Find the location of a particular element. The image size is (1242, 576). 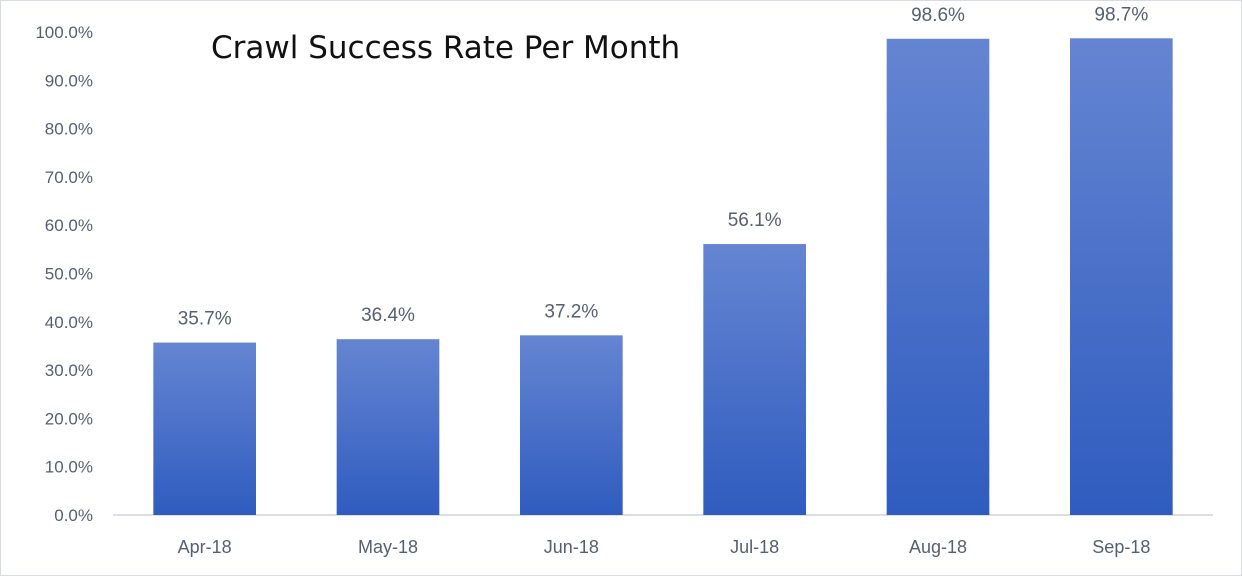

x-tick-label: Apr-18 is located at coordinates (205, 547).